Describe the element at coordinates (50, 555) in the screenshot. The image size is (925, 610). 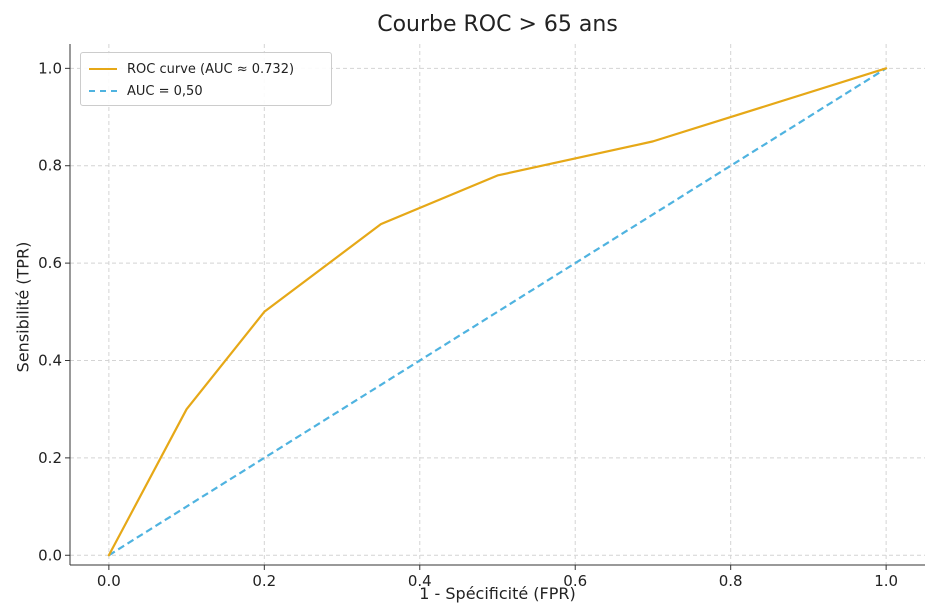
I see `y-tick-label: 0.0` at that location.